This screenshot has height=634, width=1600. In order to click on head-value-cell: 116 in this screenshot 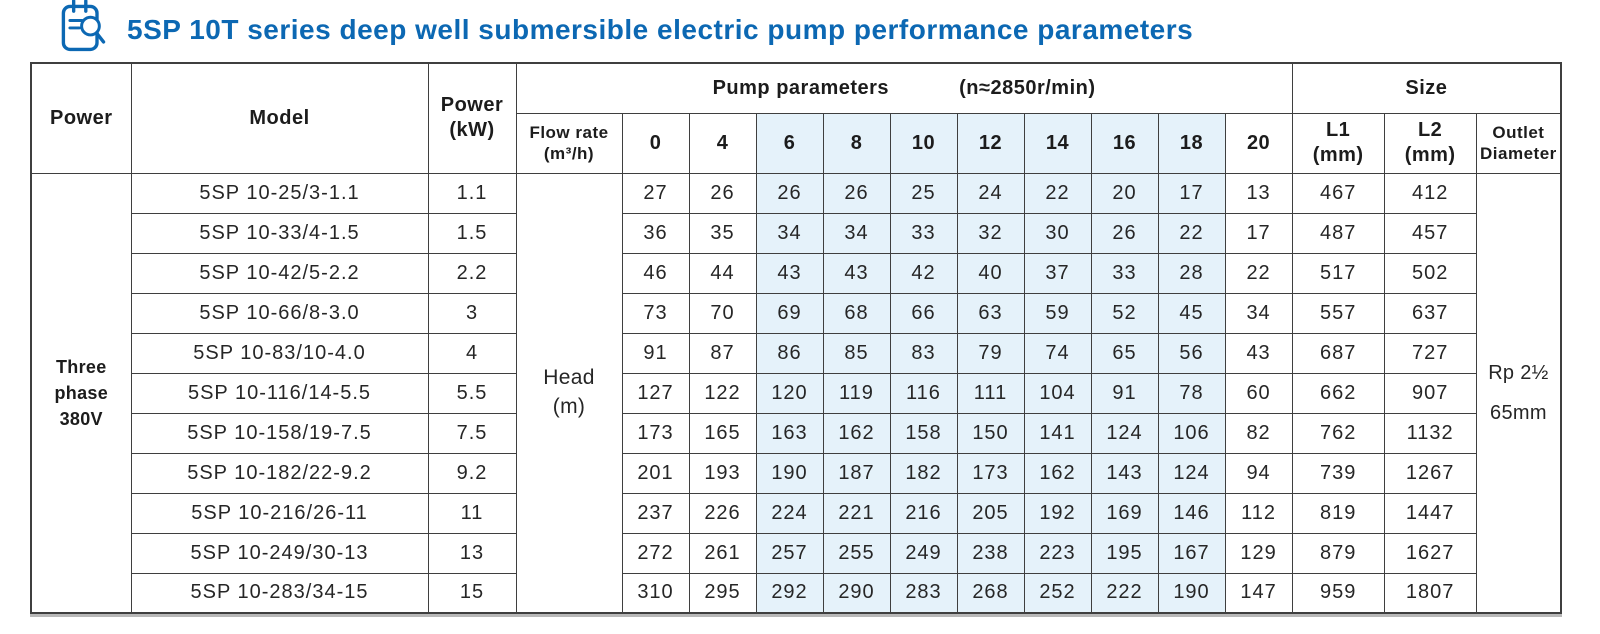, I will do `click(923, 393)`.